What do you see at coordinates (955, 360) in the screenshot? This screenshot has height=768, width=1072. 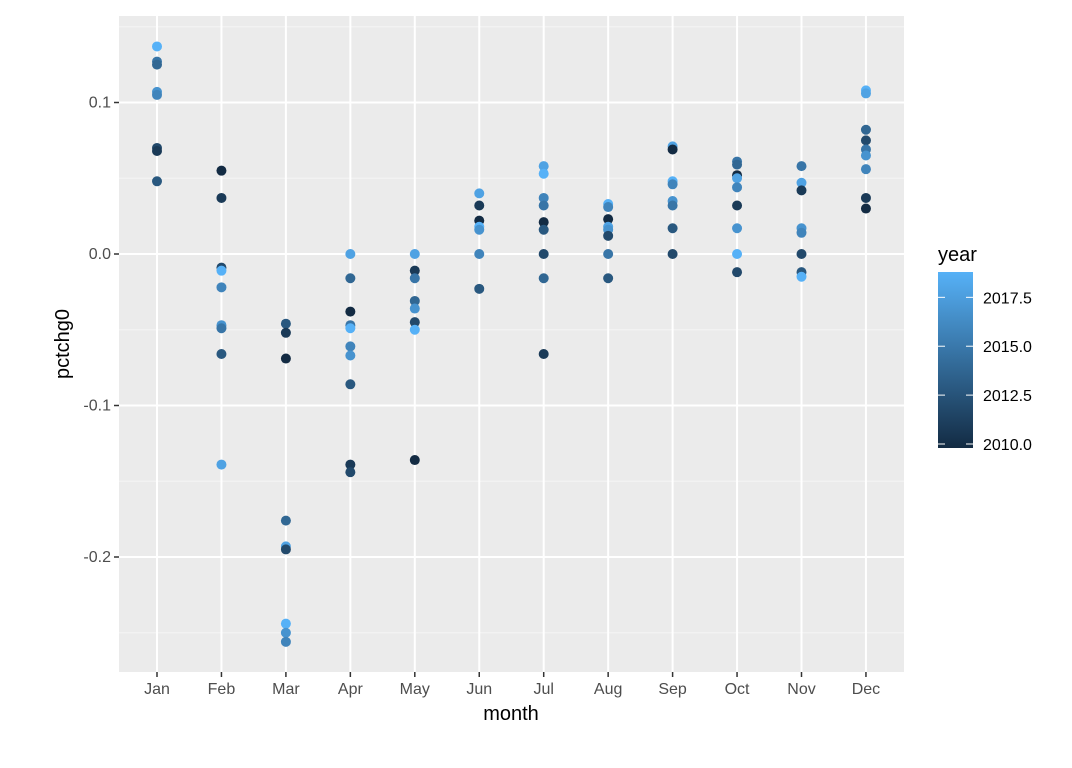 I see `legend-colorbar` at bounding box center [955, 360].